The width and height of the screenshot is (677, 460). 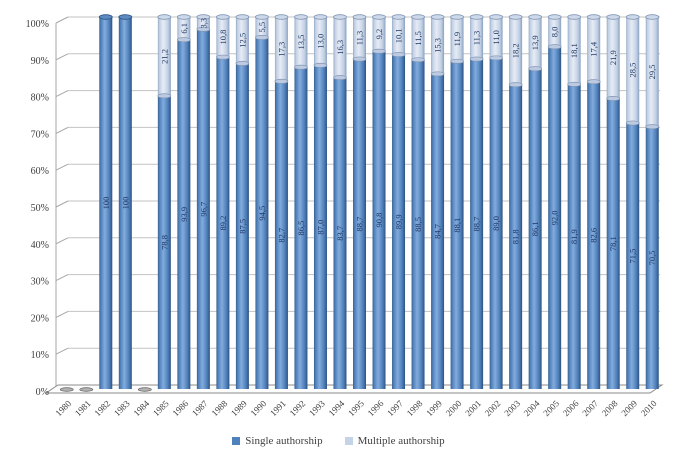 What do you see at coordinates (141, 408) in the screenshot?
I see `x-axis-label: 1984` at bounding box center [141, 408].